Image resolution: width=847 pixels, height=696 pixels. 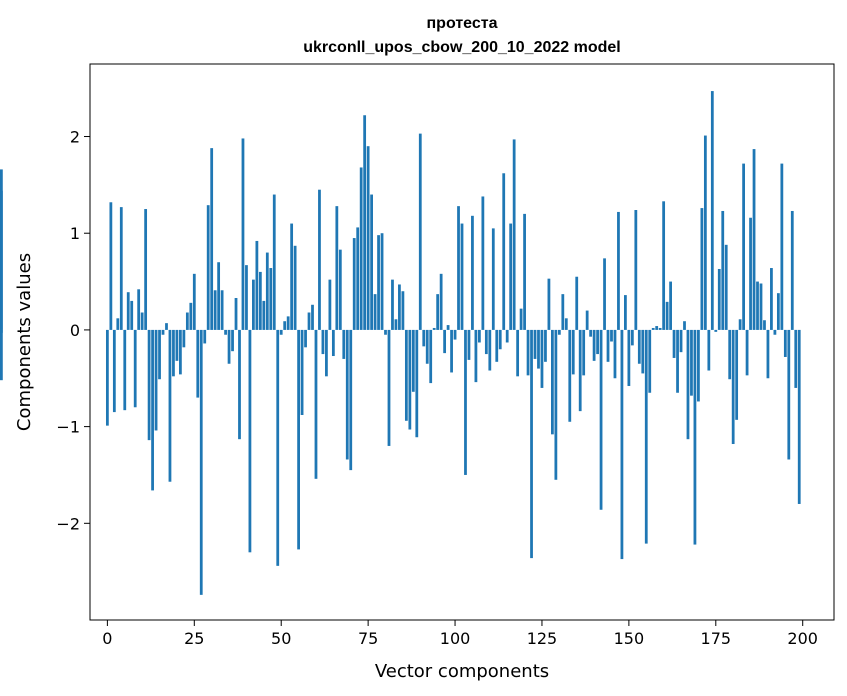 What do you see at coordinates (802, 638) in the screenshot?
I see `x-tick-label: 200` at bounding box center [802, 638].